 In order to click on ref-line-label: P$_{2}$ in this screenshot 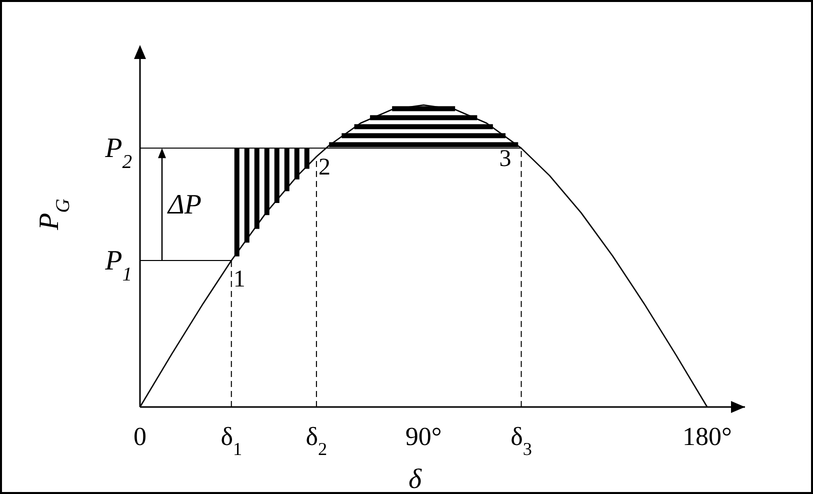, I will do `click(118, 153)`.